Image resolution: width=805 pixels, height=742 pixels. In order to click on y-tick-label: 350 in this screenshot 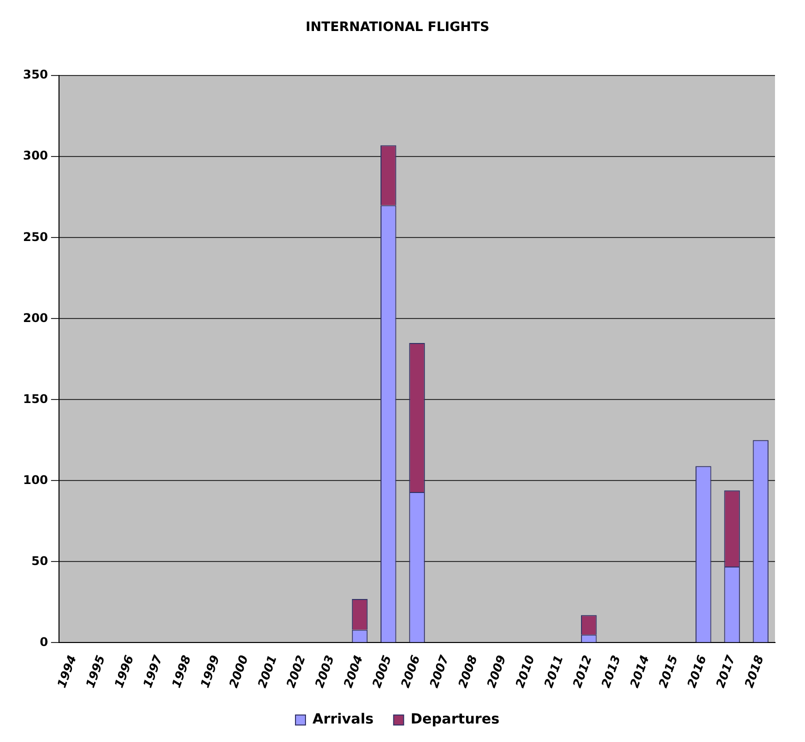, I will do `click(35, 75)`.